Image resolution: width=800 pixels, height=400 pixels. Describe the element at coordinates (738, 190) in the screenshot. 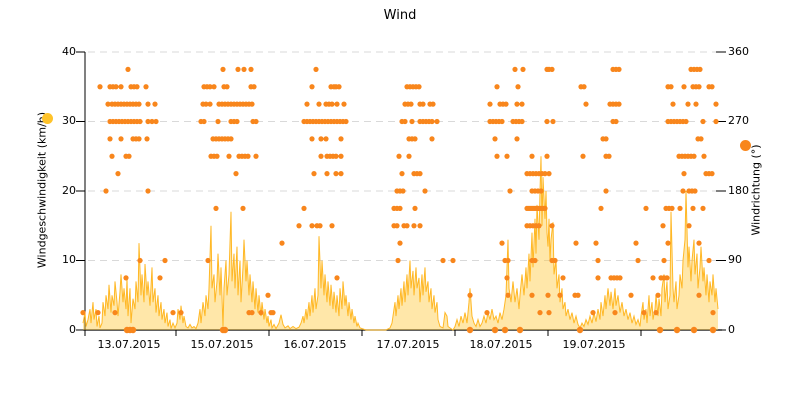

I see `y-right-tick-180: 180` at that location.